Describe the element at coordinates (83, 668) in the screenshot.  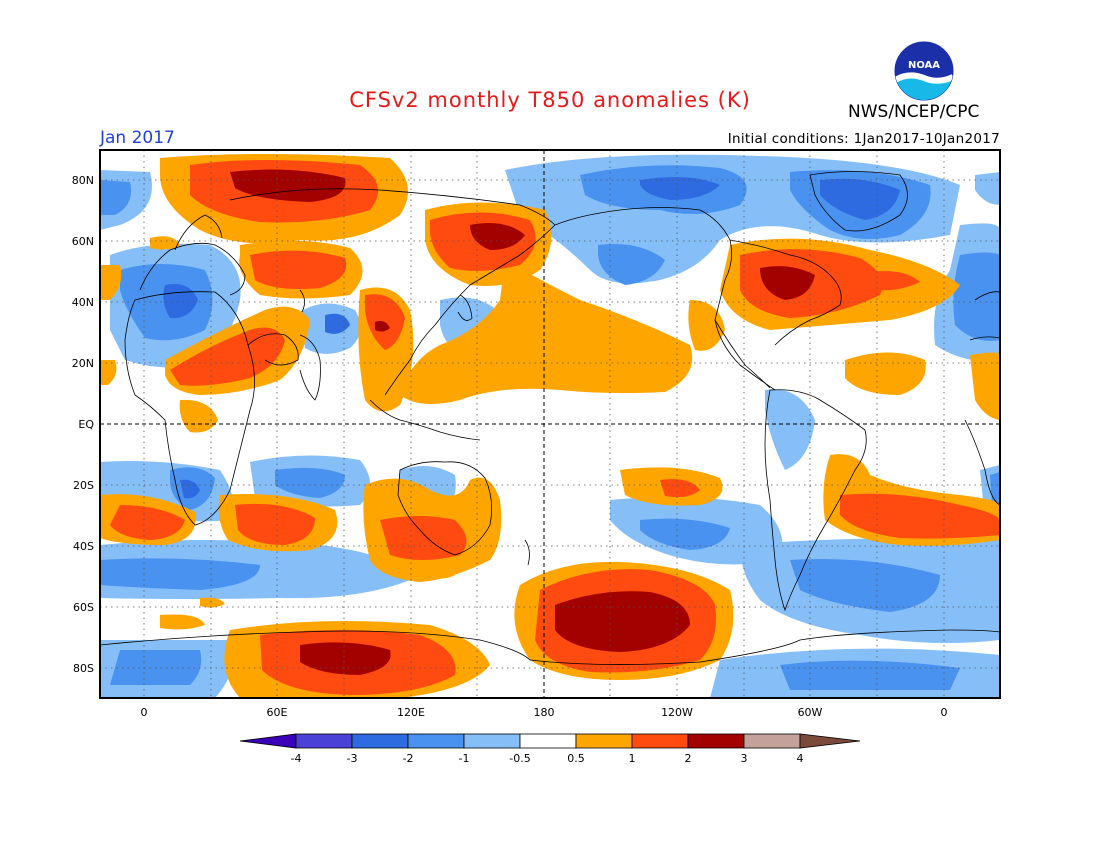
I see `lat-label-80s: 80S` at that location.